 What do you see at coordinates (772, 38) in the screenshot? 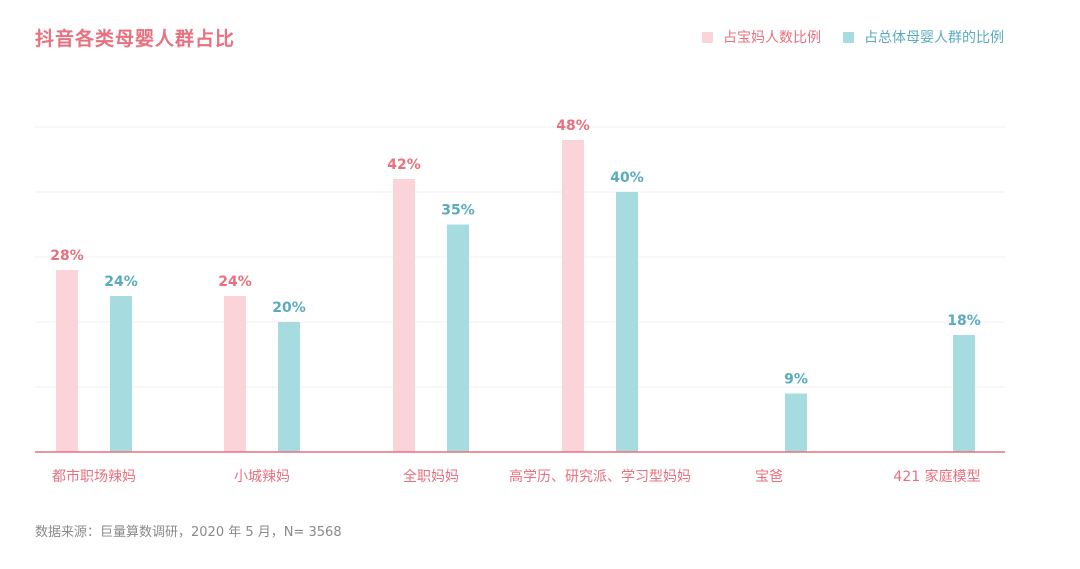
I see `legend-label-series-1: 占宝妈人数比例` at bounding box center [772, 38].